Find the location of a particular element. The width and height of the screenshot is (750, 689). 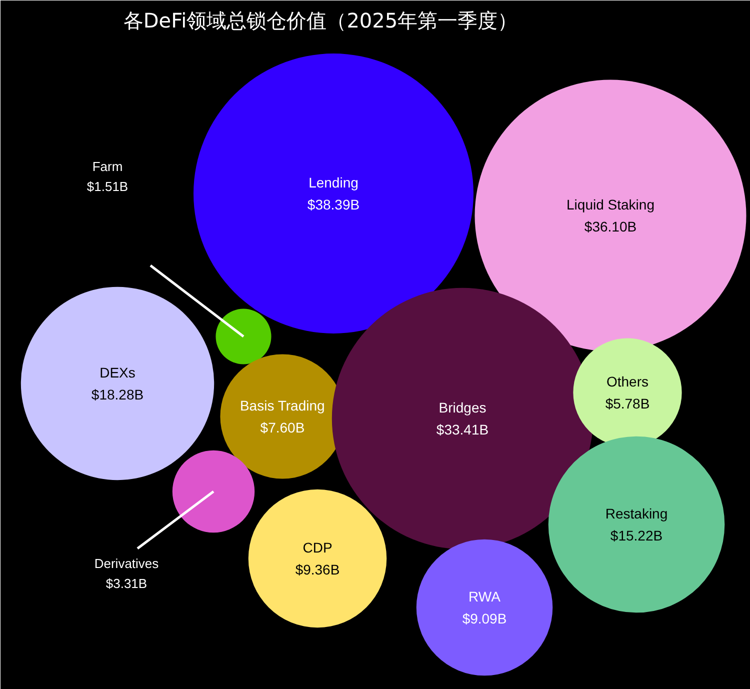

category-label: CDP is located at coordinates (317, 548).